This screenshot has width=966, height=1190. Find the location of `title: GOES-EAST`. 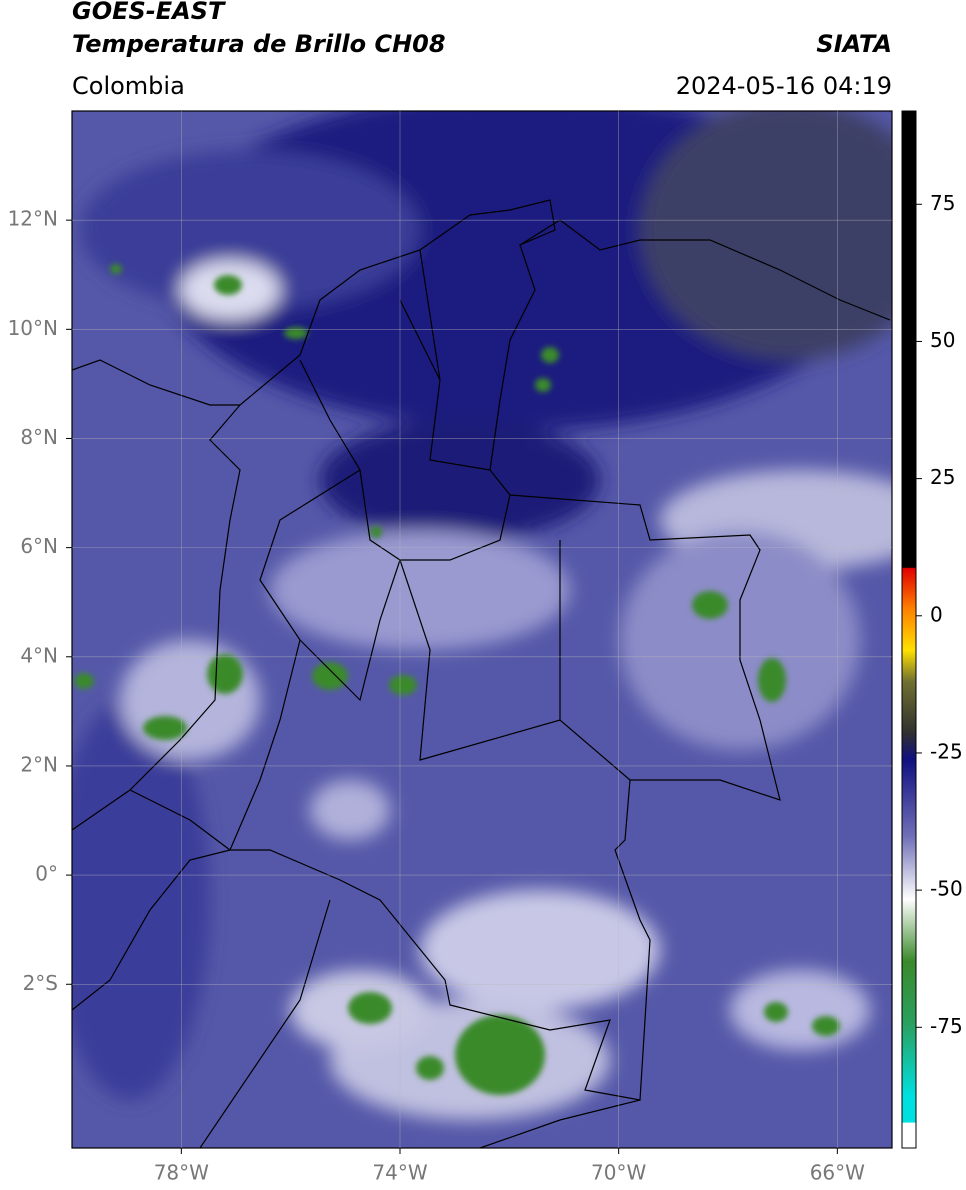

title: GOES-EAST is located at coordinates (149, 12).